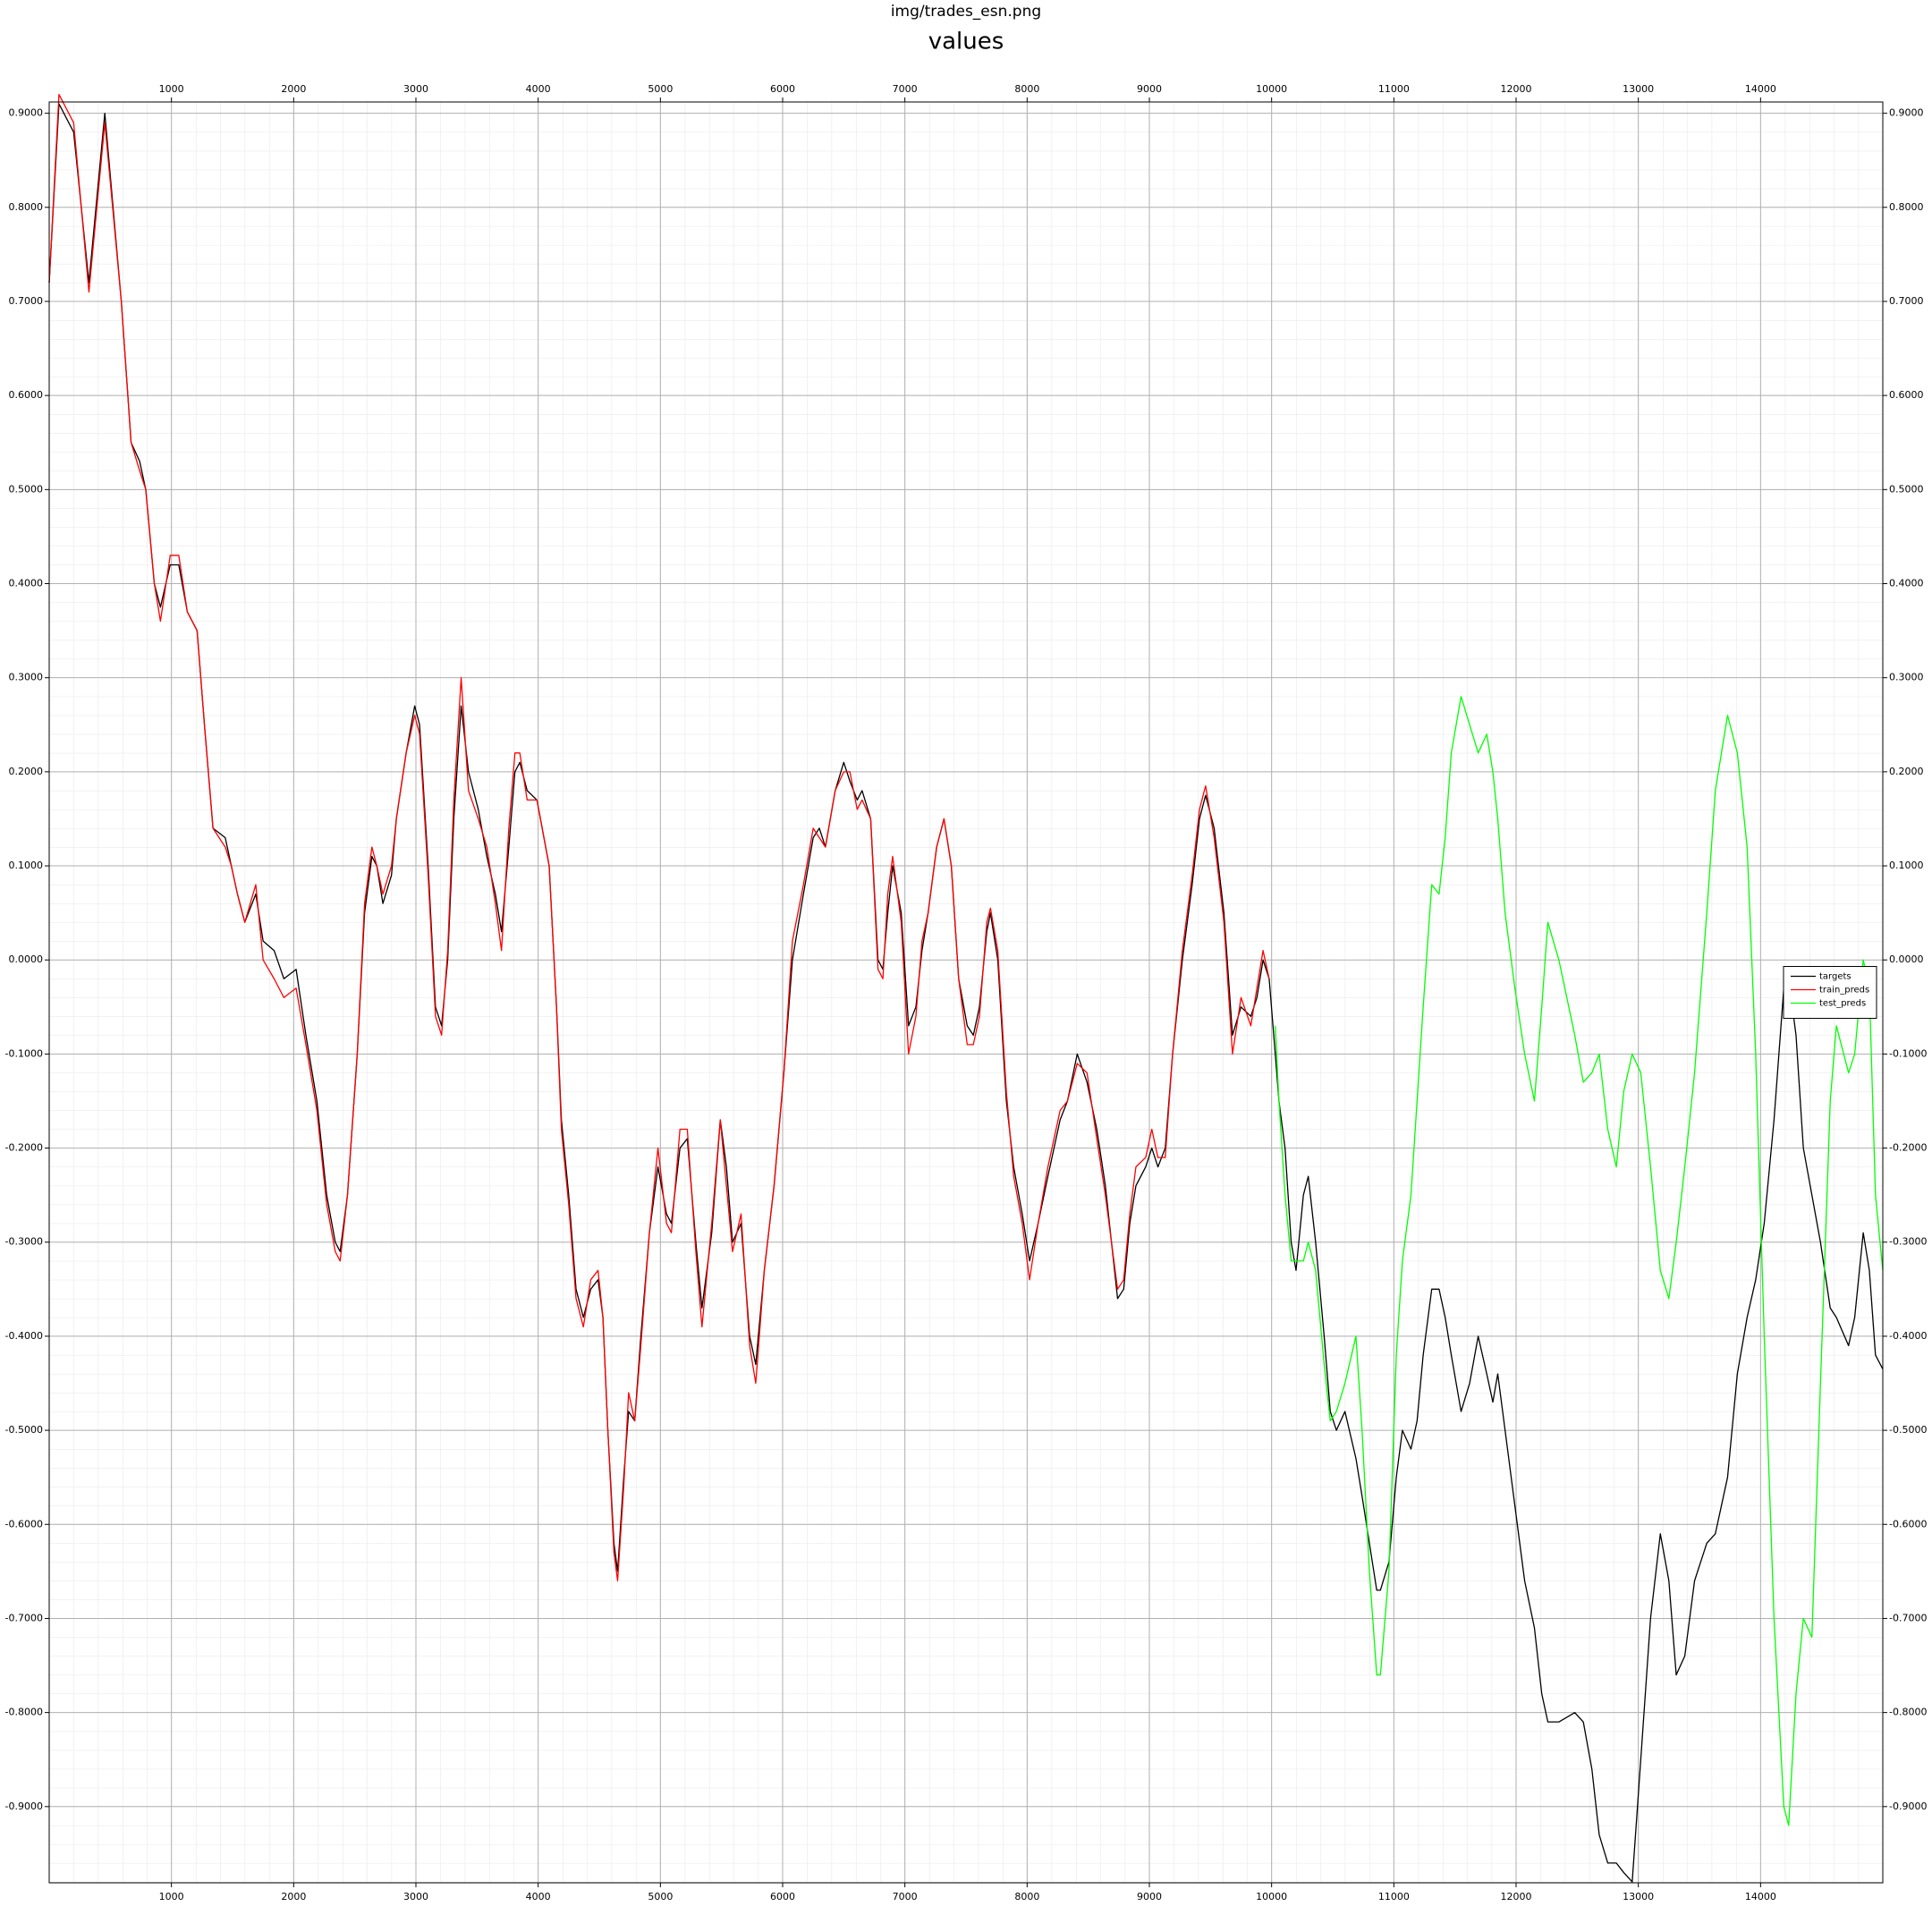 This screenshot has height=1932, width=1932. I want to click on legend-label: test_preds, so click(1842, 1004).